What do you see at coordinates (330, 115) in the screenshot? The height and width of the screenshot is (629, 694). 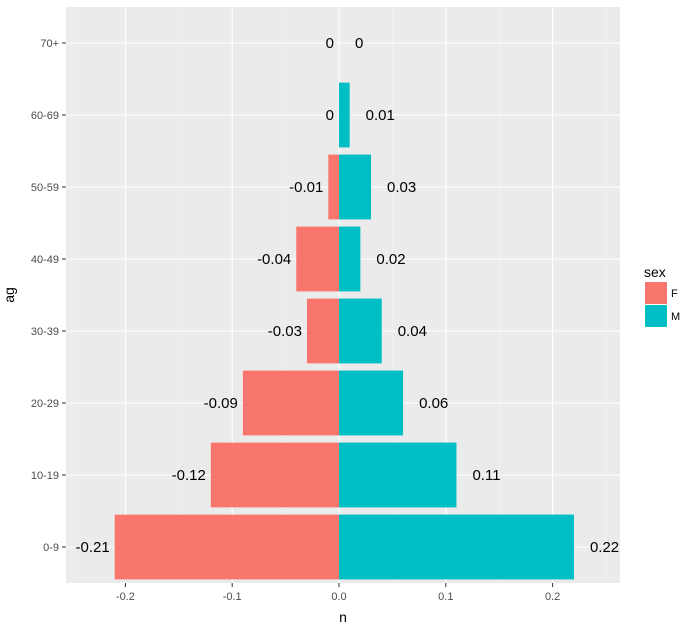 I see `data-label-f-60-69: 0` at bounding box center [330, 115].